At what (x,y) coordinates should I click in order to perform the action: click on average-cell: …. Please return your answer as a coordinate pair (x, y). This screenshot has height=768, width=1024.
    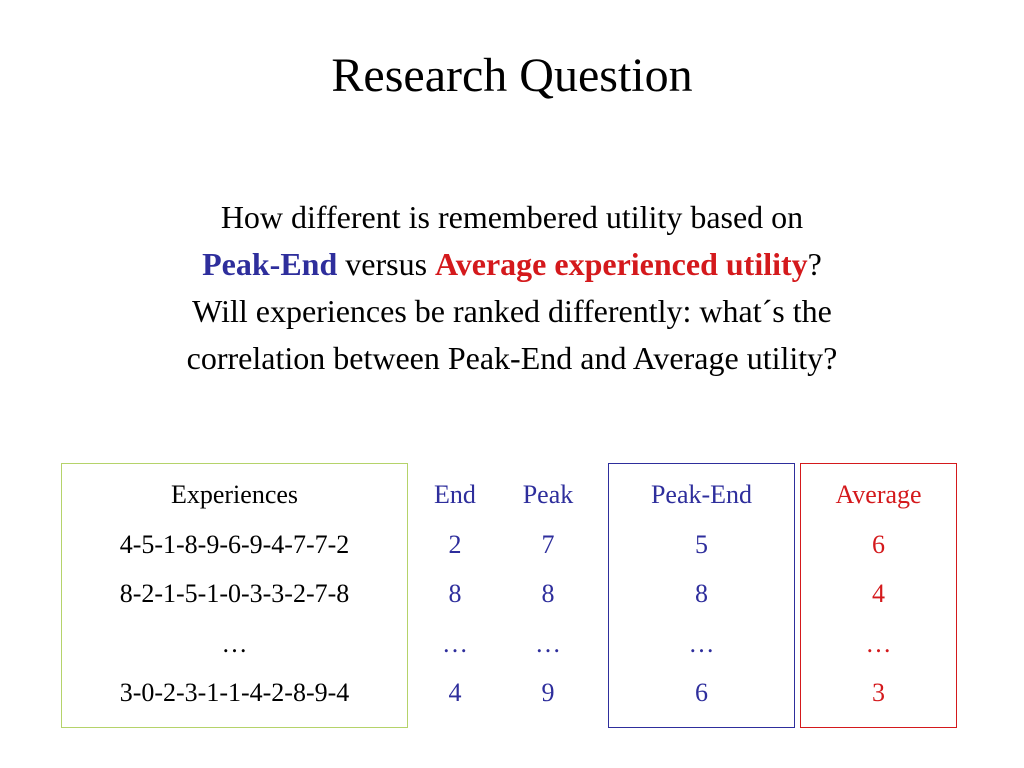
    Looking at the image, I should click on (878, 643).